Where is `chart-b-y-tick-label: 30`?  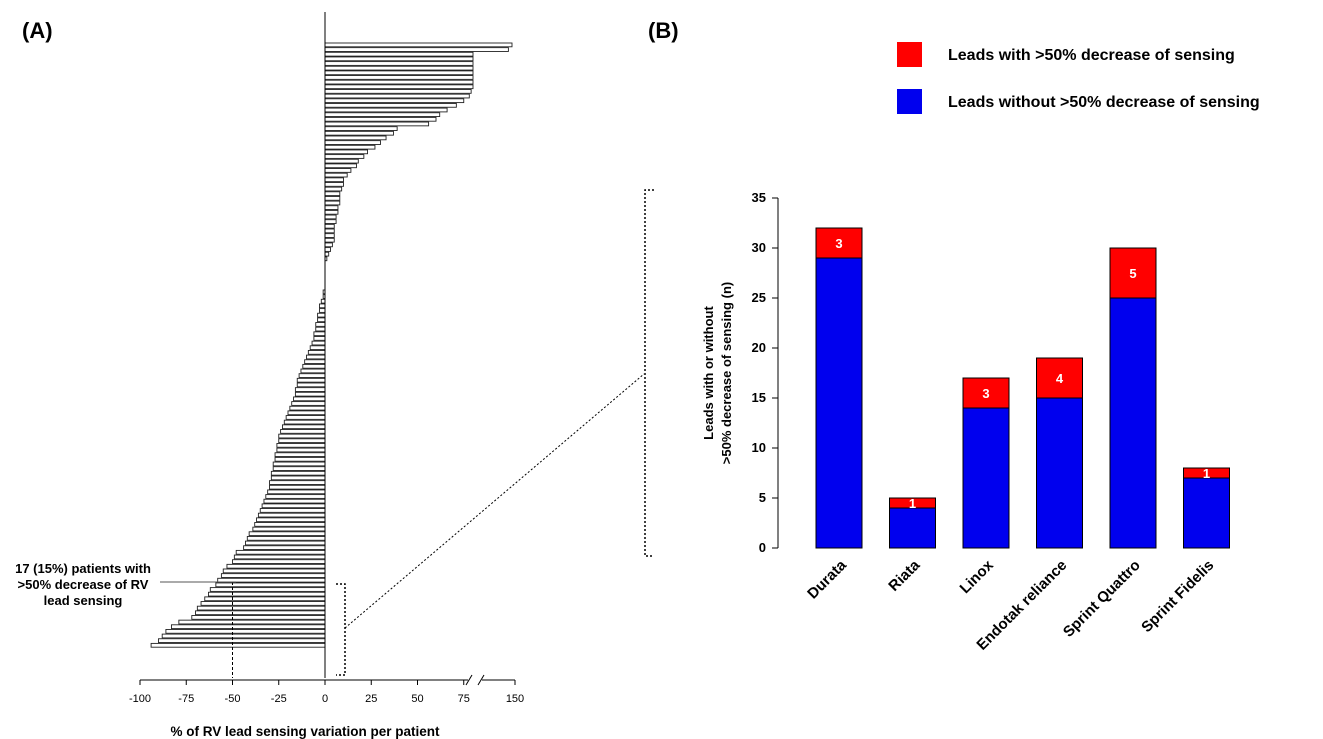 chart-b-y-tick-label: 30 is located at coordinates (759, 247).